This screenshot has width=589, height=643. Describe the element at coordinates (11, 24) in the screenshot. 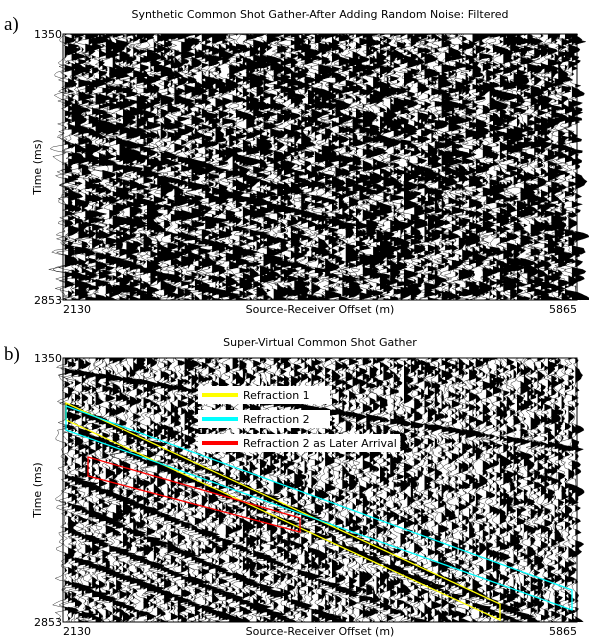

I see `panel-label: a)` at that location.